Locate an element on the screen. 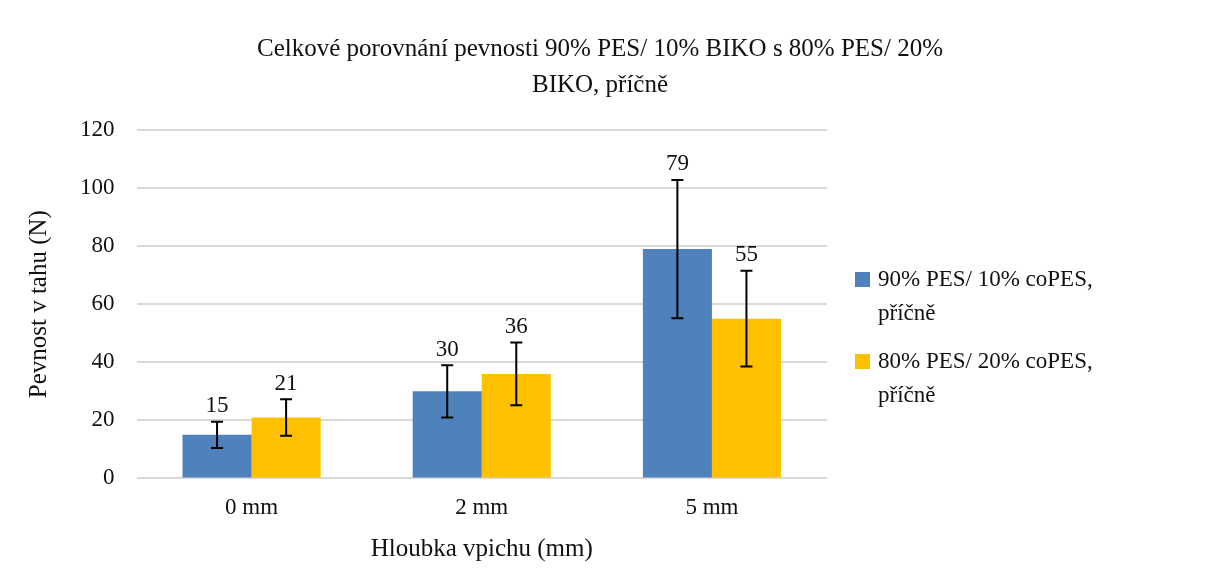 This screenshot has height=578, width=1207. y-tick-label: 120 is located at coordinates (97, 129).